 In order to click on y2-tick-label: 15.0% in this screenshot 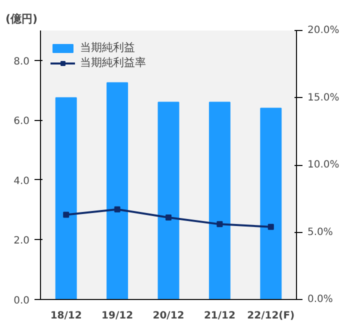, I will do `click(324, 98)`.